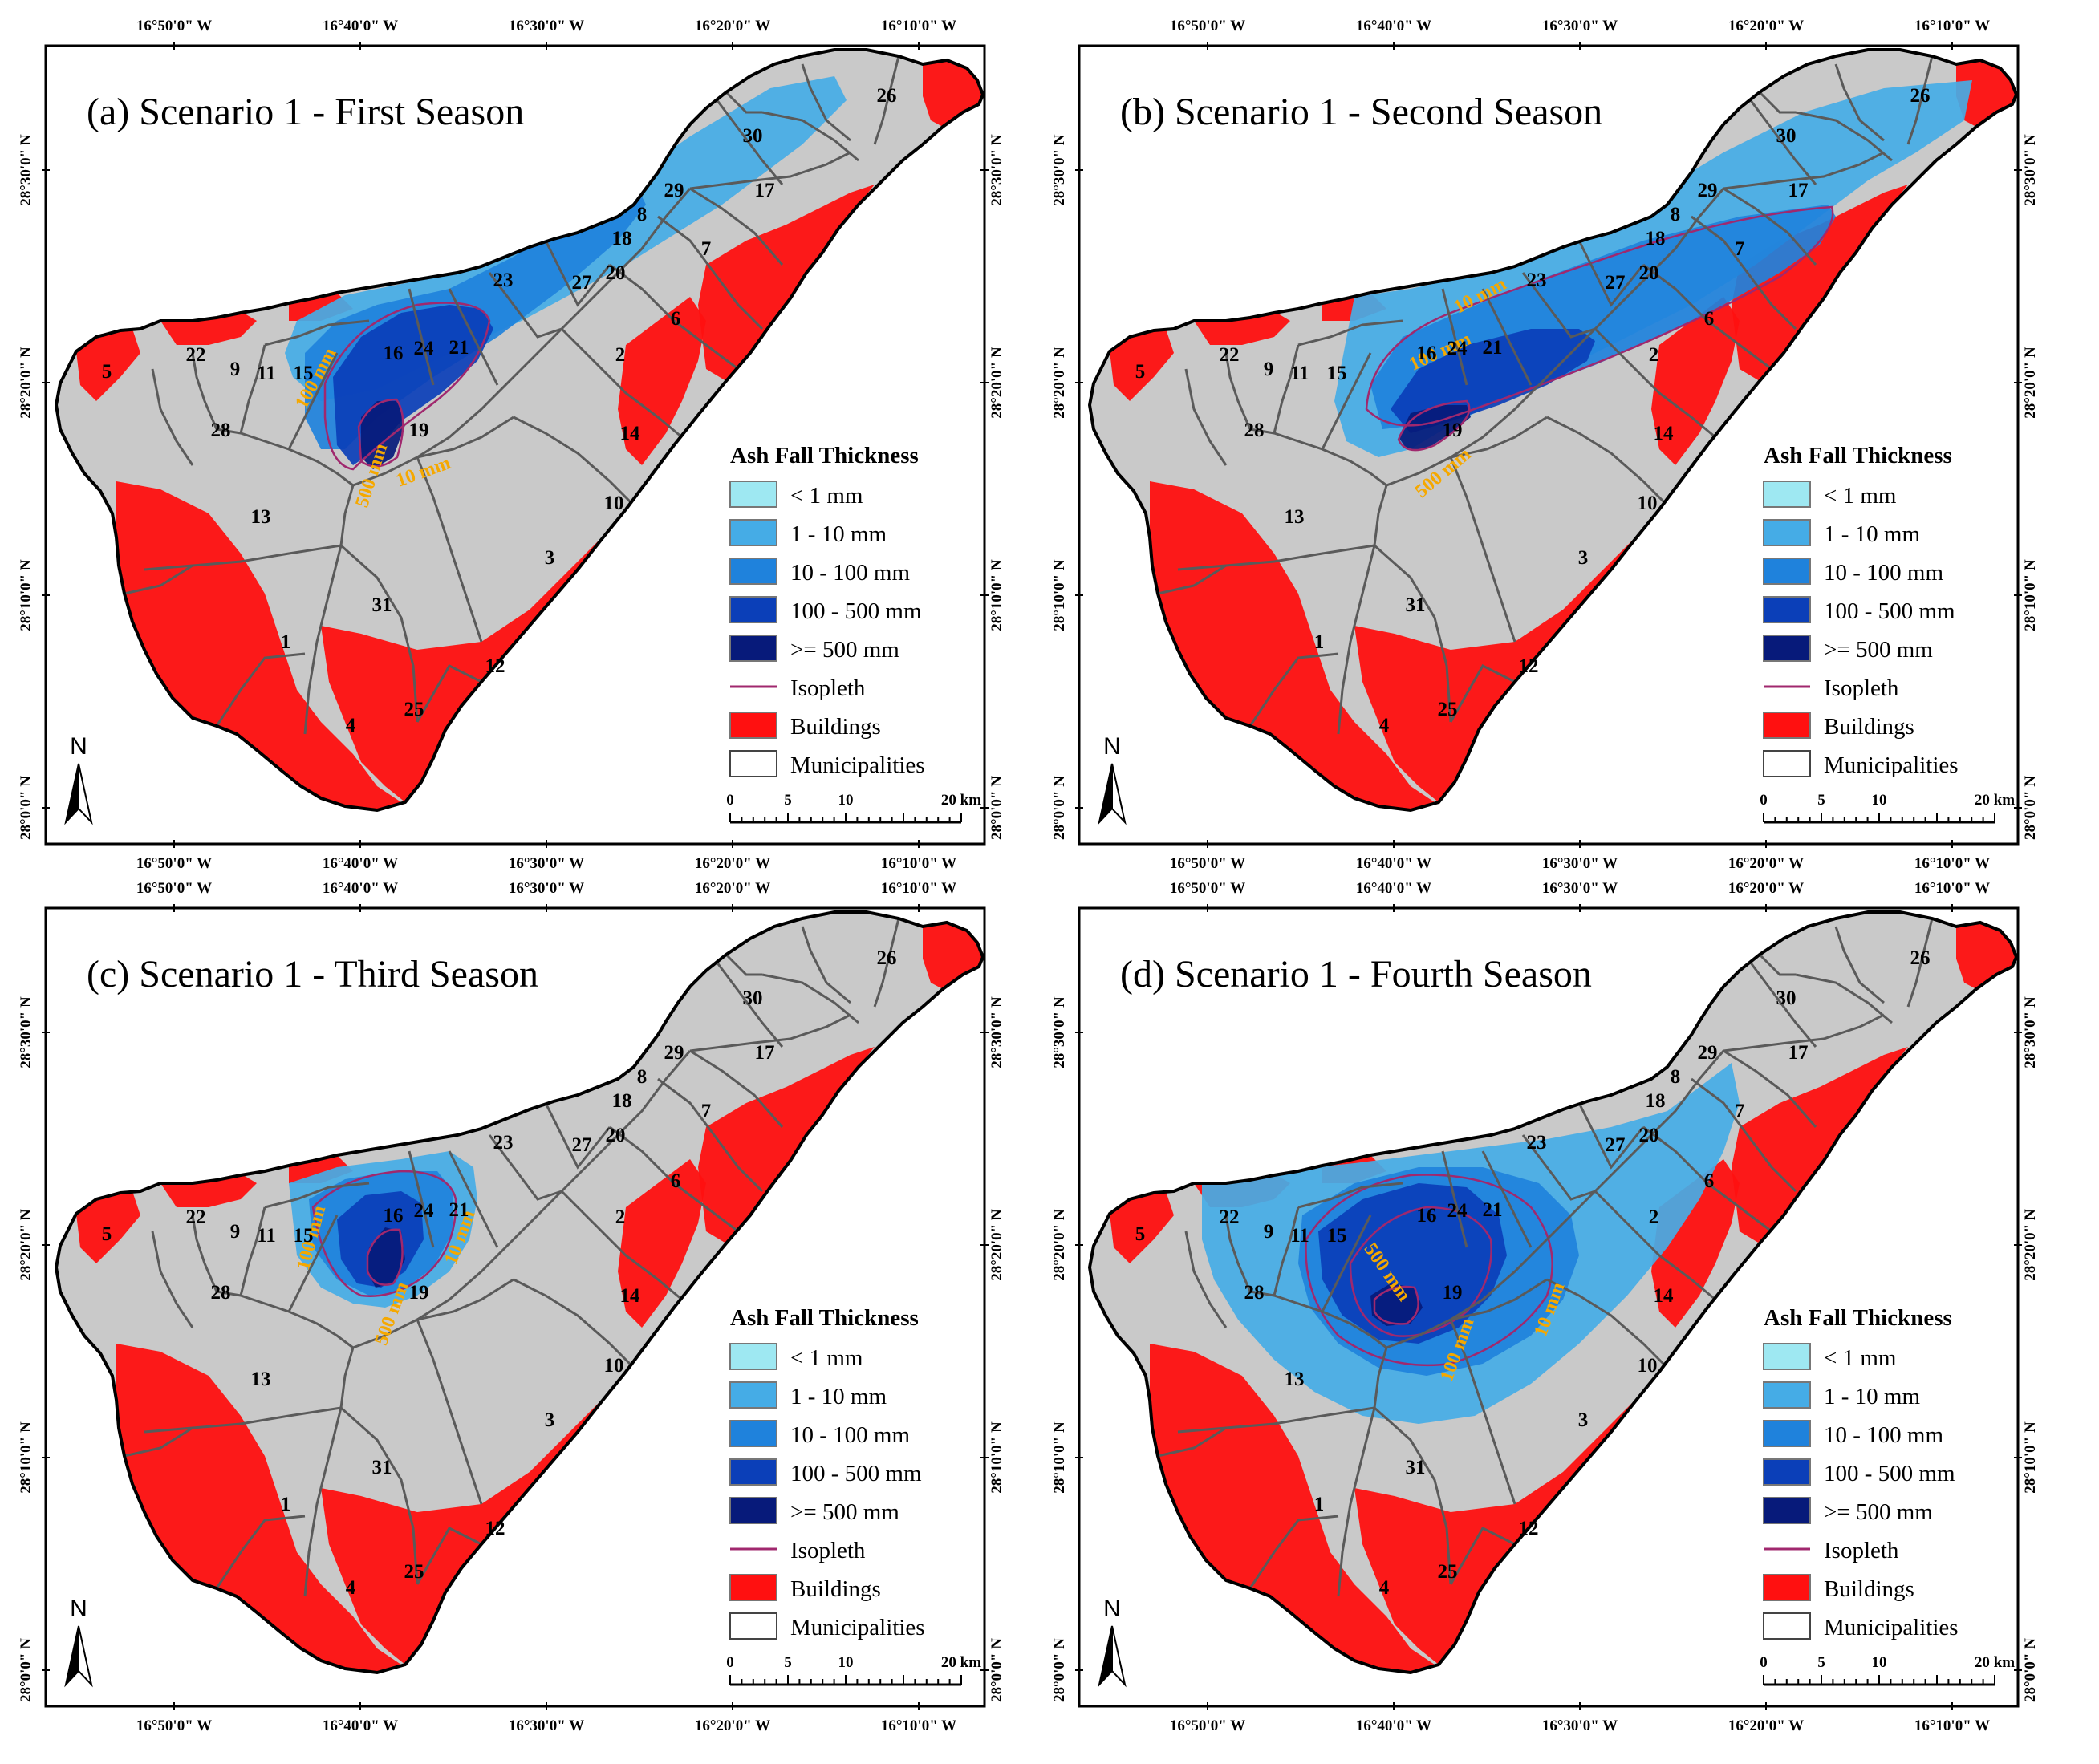 Image resolution: width=2099 pixels, height=1764 pixels. Describe the element at coordinates (1493, 348) in the screenshot. I see `municipality-label: 21` at that location.